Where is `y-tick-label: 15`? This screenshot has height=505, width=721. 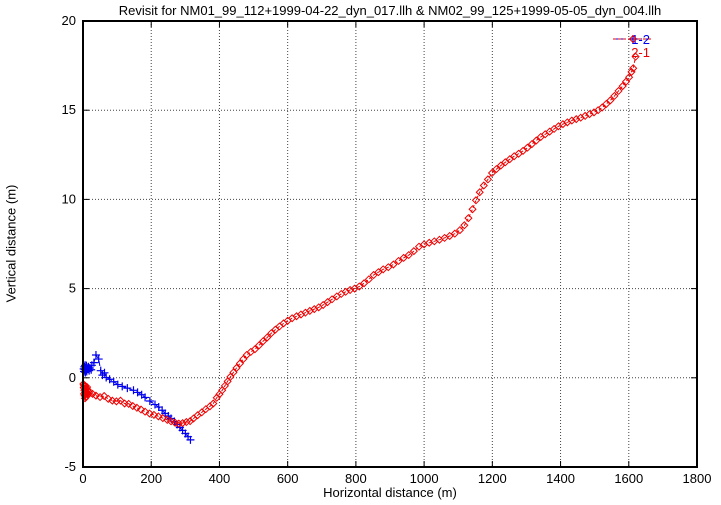 y-tick-label: 15 is located at coordinates (69, 109).